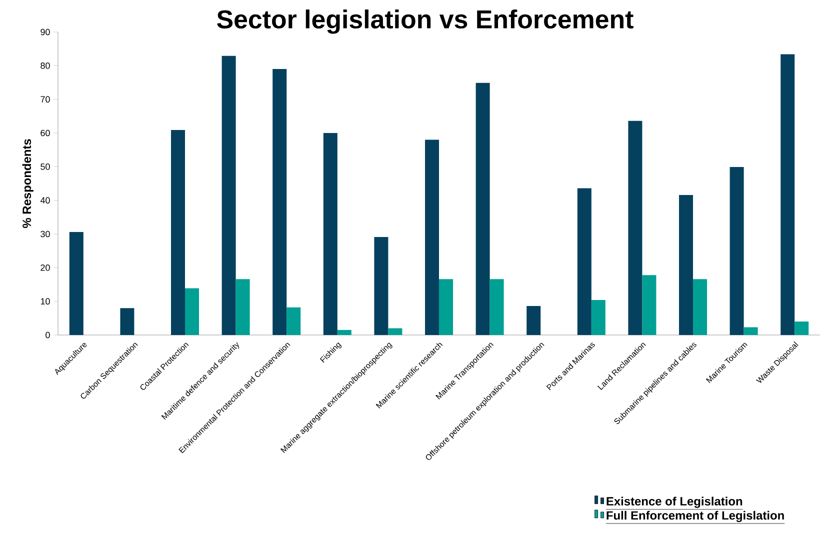  Describe the element at coordinates (45, 99) in the screenshot. I see `y-tick-label: 70` at that location.